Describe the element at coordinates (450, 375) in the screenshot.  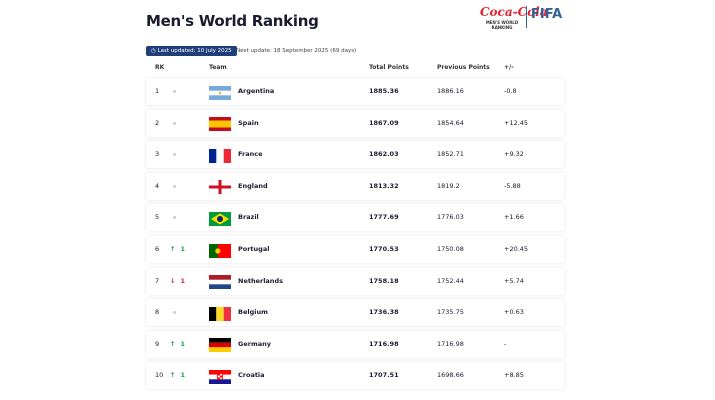
I see `previous-points: 1698.66` at that location.